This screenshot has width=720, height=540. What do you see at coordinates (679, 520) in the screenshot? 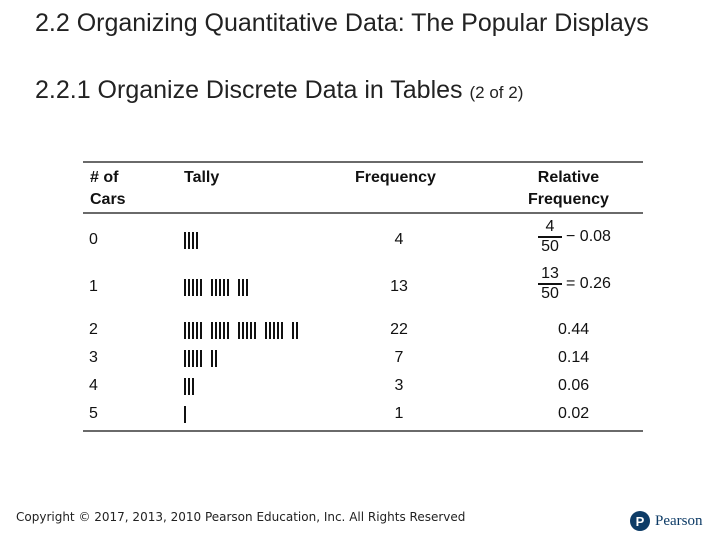
I see `pearson-logo-text: Pearson` at bounding box center [679, 520].